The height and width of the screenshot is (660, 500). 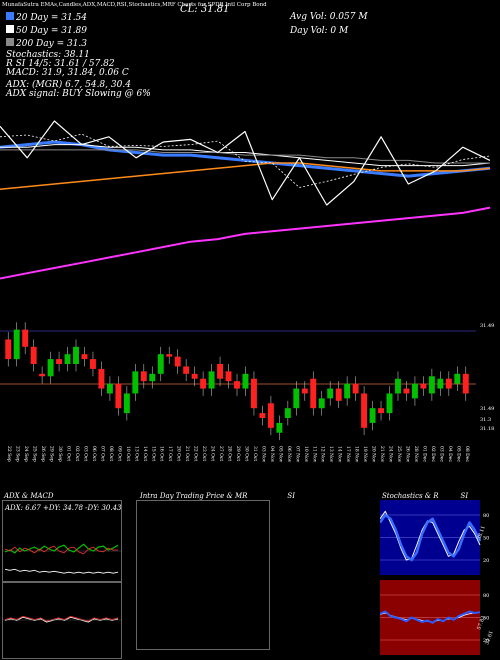 What do you see at coordinates (255, 453) in the screenshot?
I see `x-tick-label: 31 Oct` at bounding box center [255, 453].